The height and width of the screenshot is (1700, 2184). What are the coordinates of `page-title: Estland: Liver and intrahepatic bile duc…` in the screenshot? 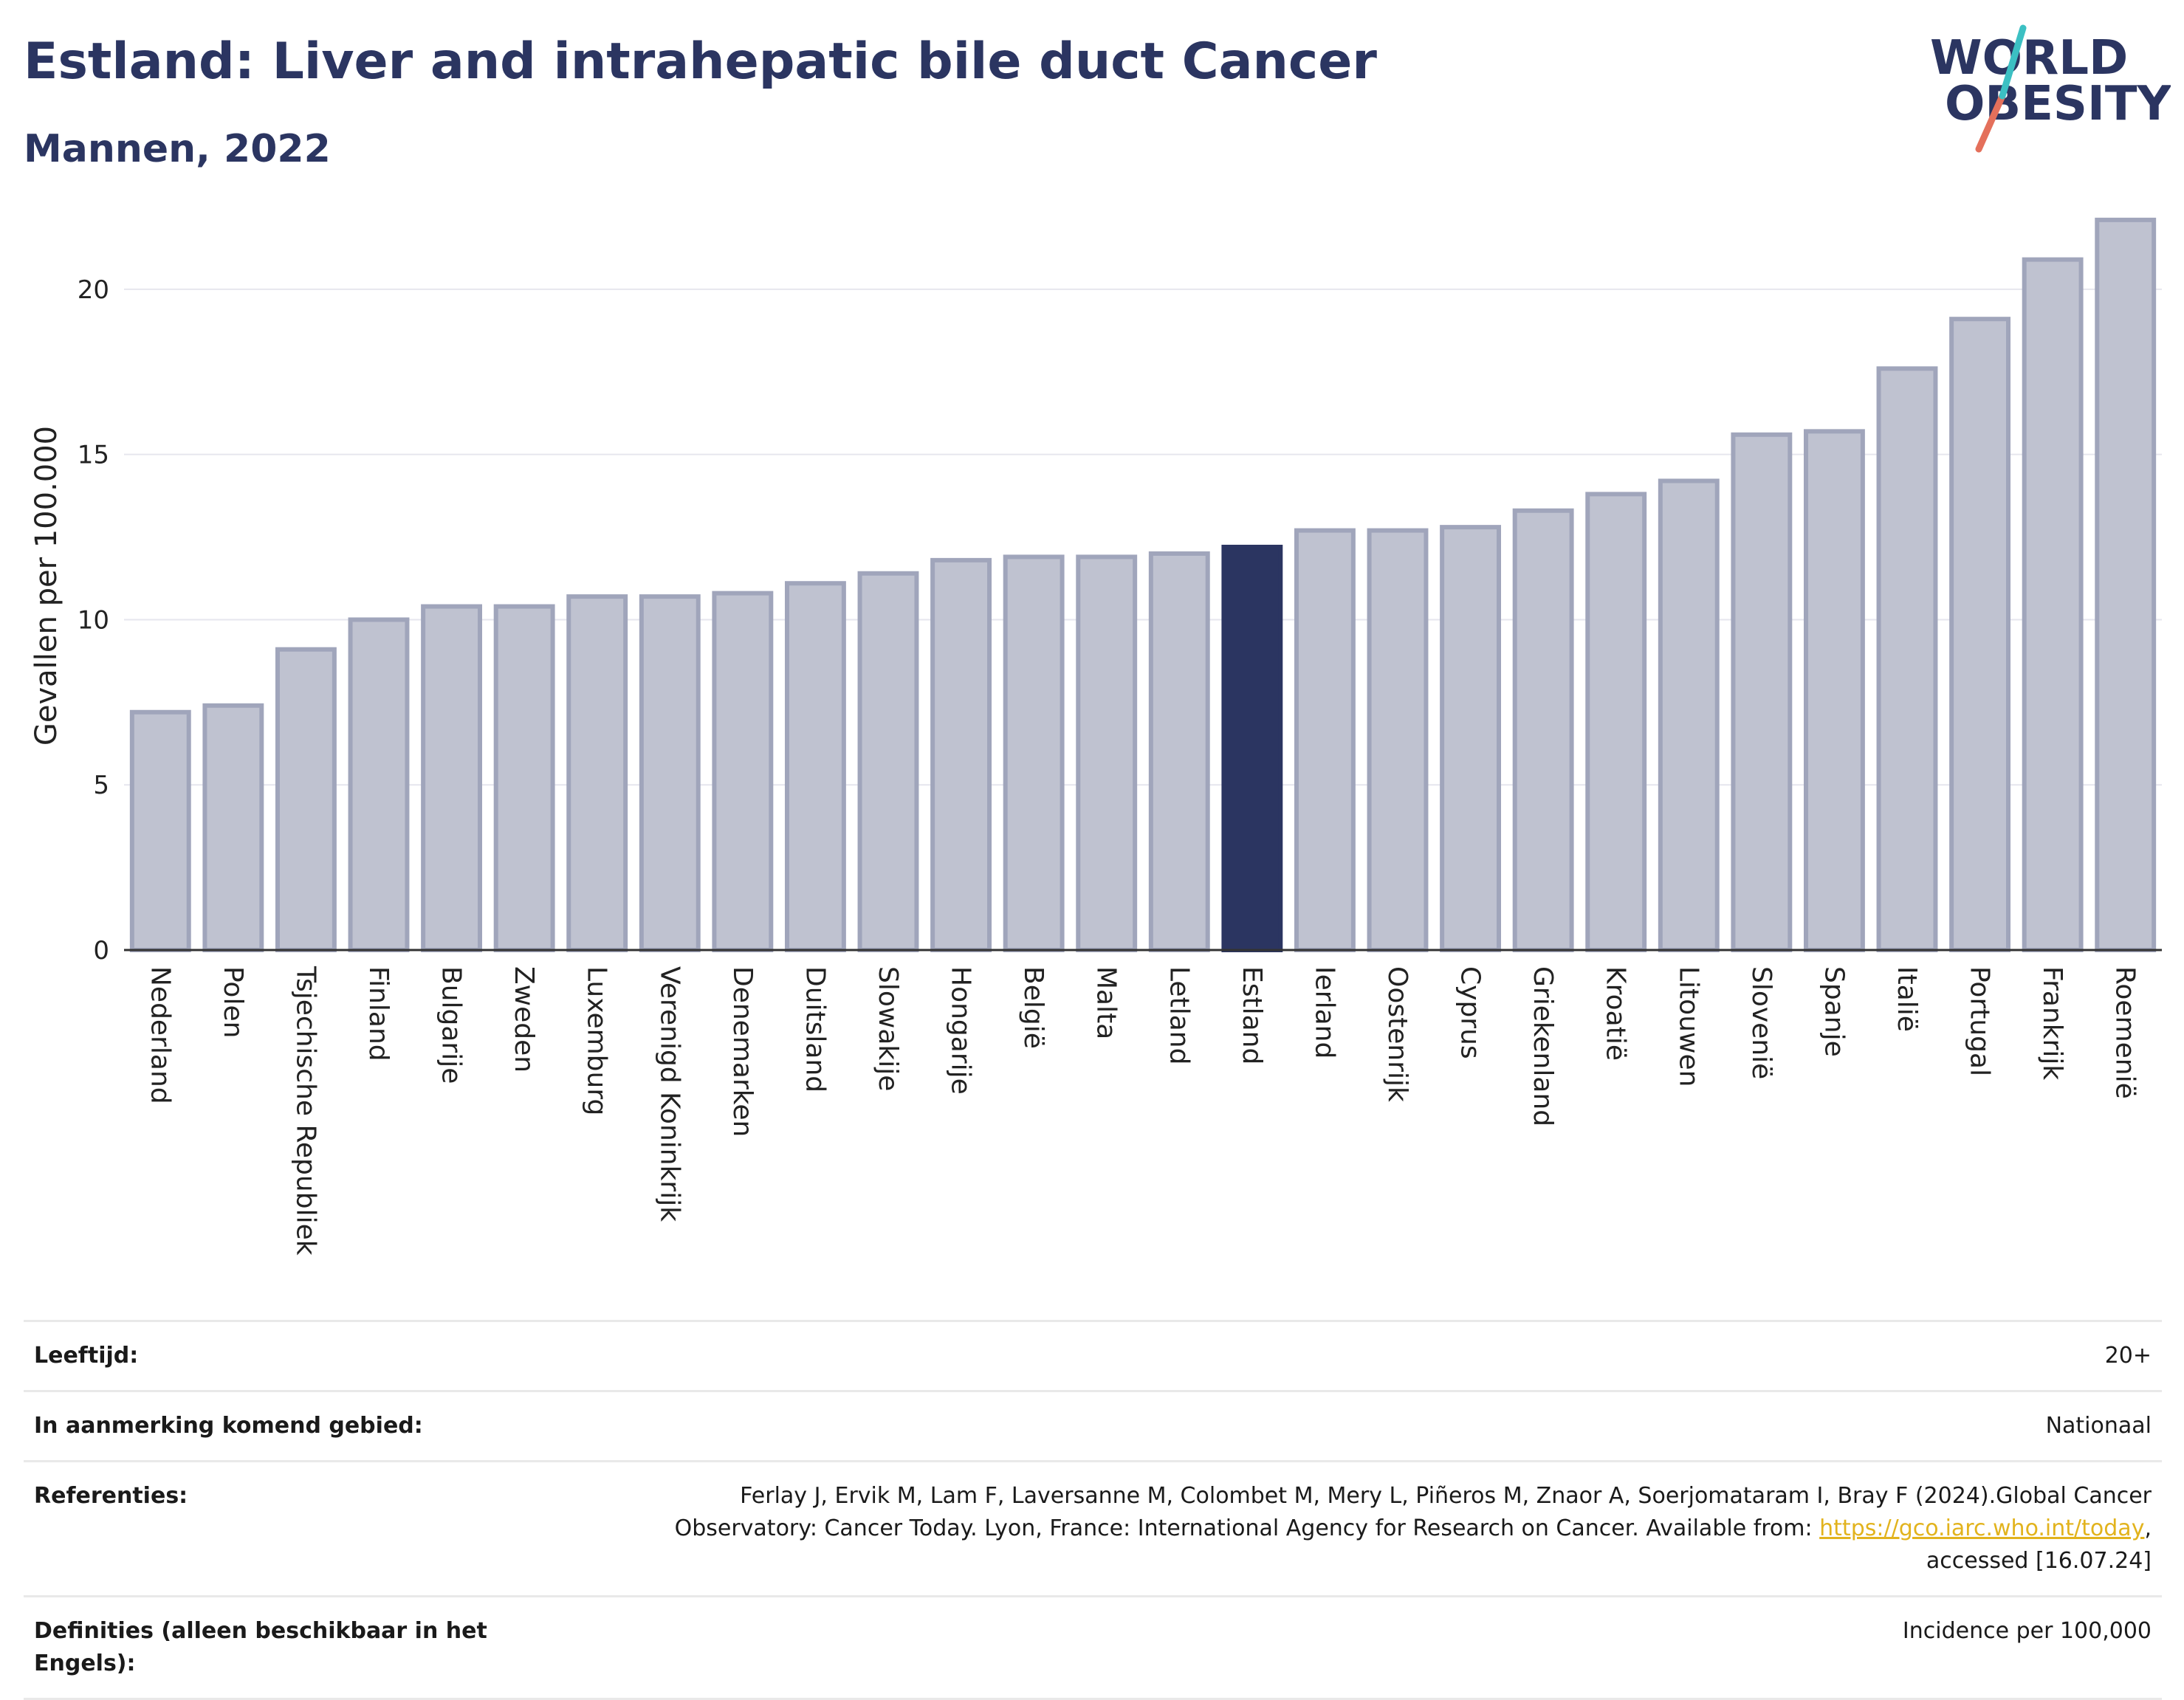 It's located at (701, 61).